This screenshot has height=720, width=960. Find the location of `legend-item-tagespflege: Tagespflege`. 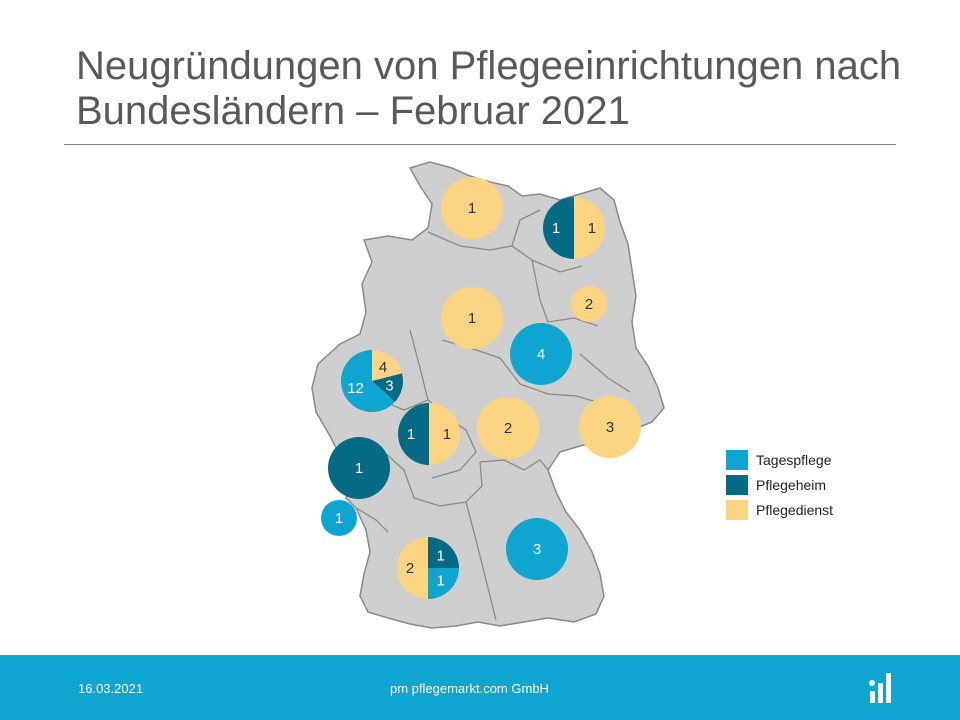

legend-item-tagespflege: Tagespflege is located at coordinates (779, 459).